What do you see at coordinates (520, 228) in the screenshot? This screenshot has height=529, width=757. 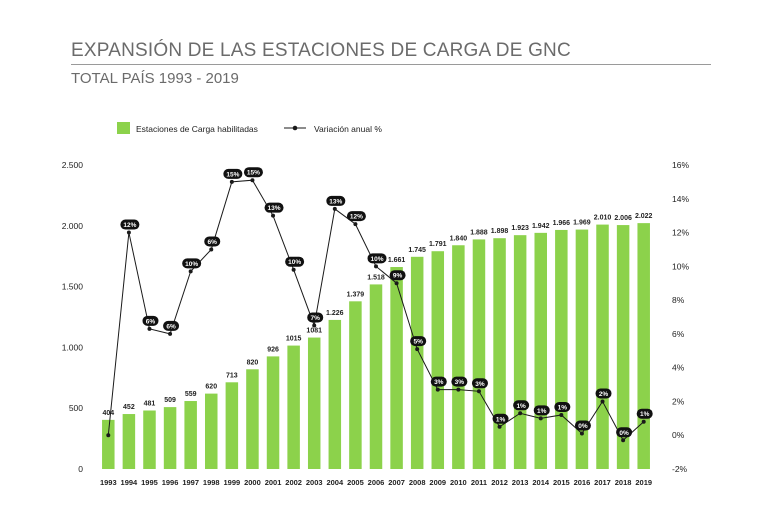 I see `bar-value-label: 1.923` at bounding box center [520, 228].